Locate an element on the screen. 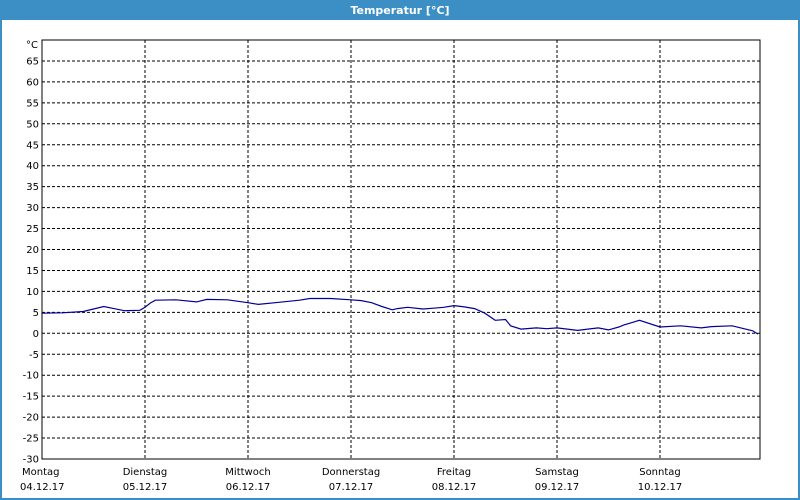 The image size is (800, 500). x-day-label: Sonntag is located at coordinates (660, 472).